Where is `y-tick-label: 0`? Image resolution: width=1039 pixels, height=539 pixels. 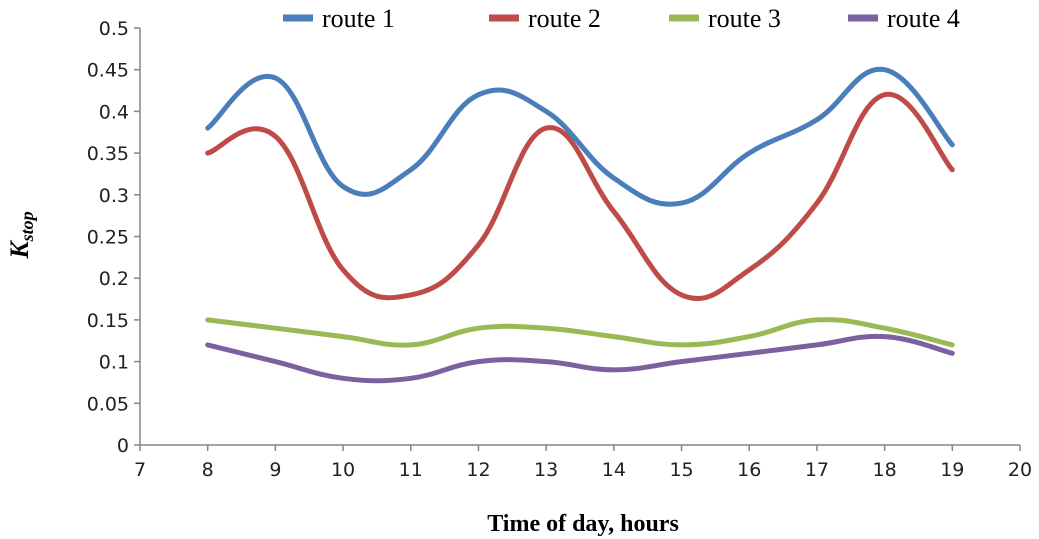
y-tick-label: 0 is located at coordinates (123, 446).